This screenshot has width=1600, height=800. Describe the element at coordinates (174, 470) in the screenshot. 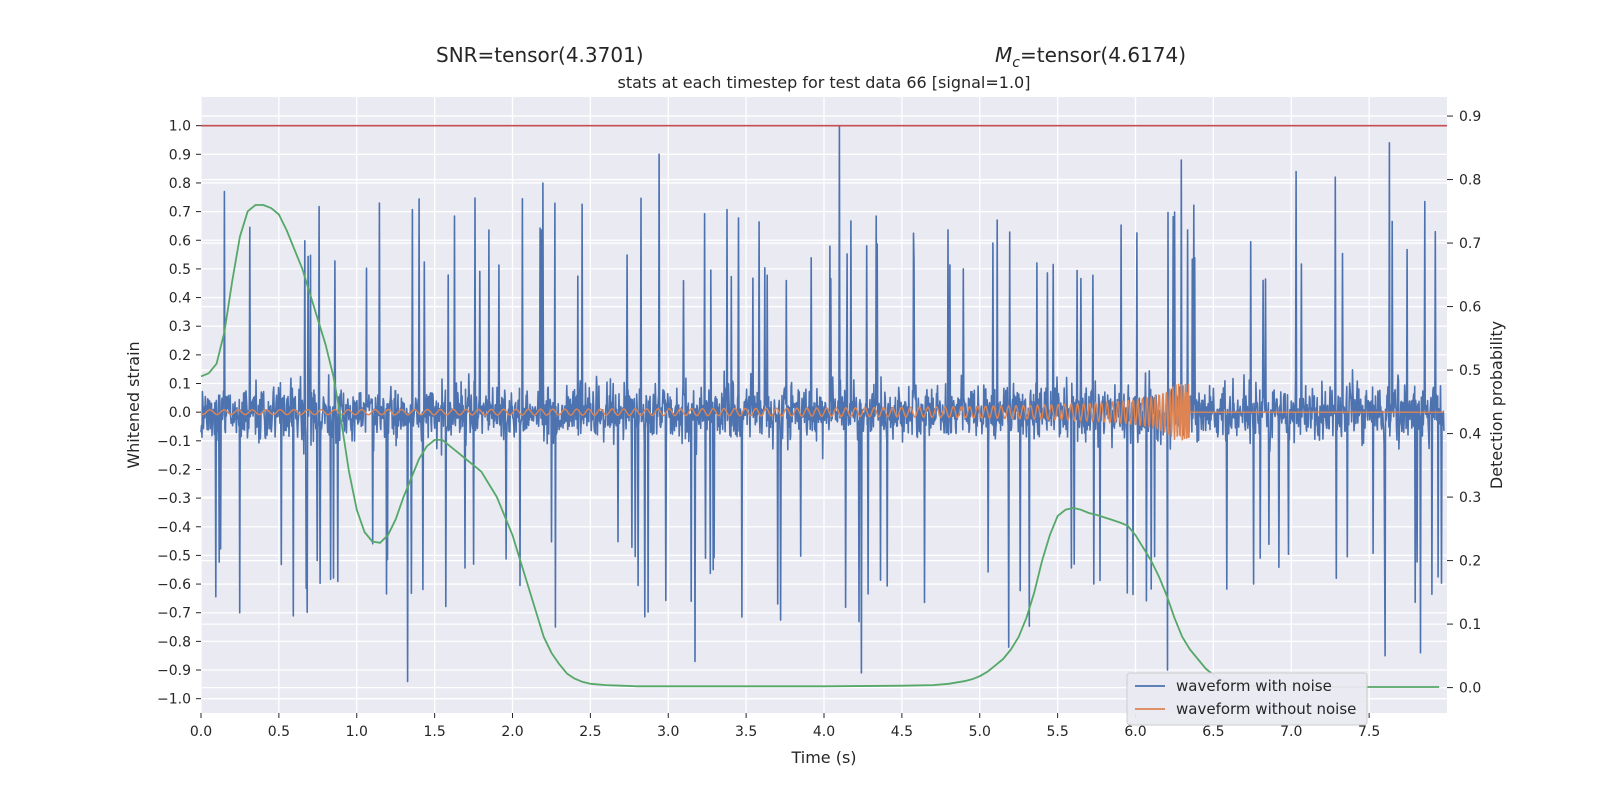

I see `y-tick-label: −0.2` at that location.